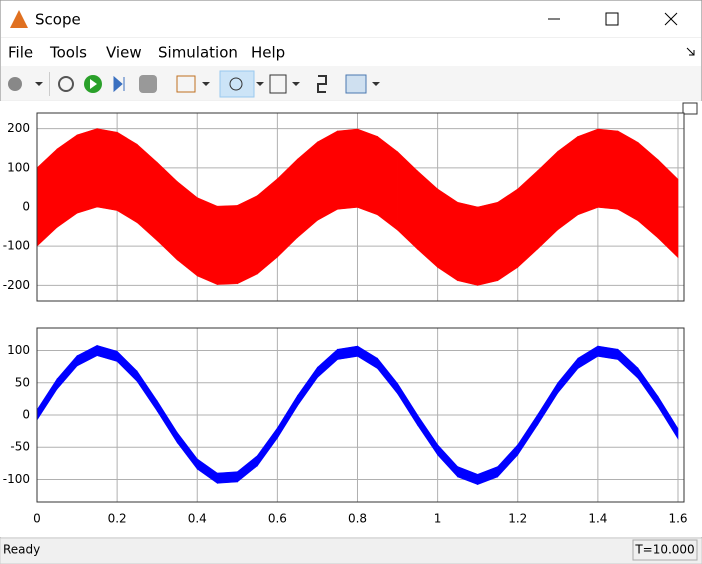 The width and height of the screenshot is (702, 564). I want to click on title-bar, so click(351, 19).